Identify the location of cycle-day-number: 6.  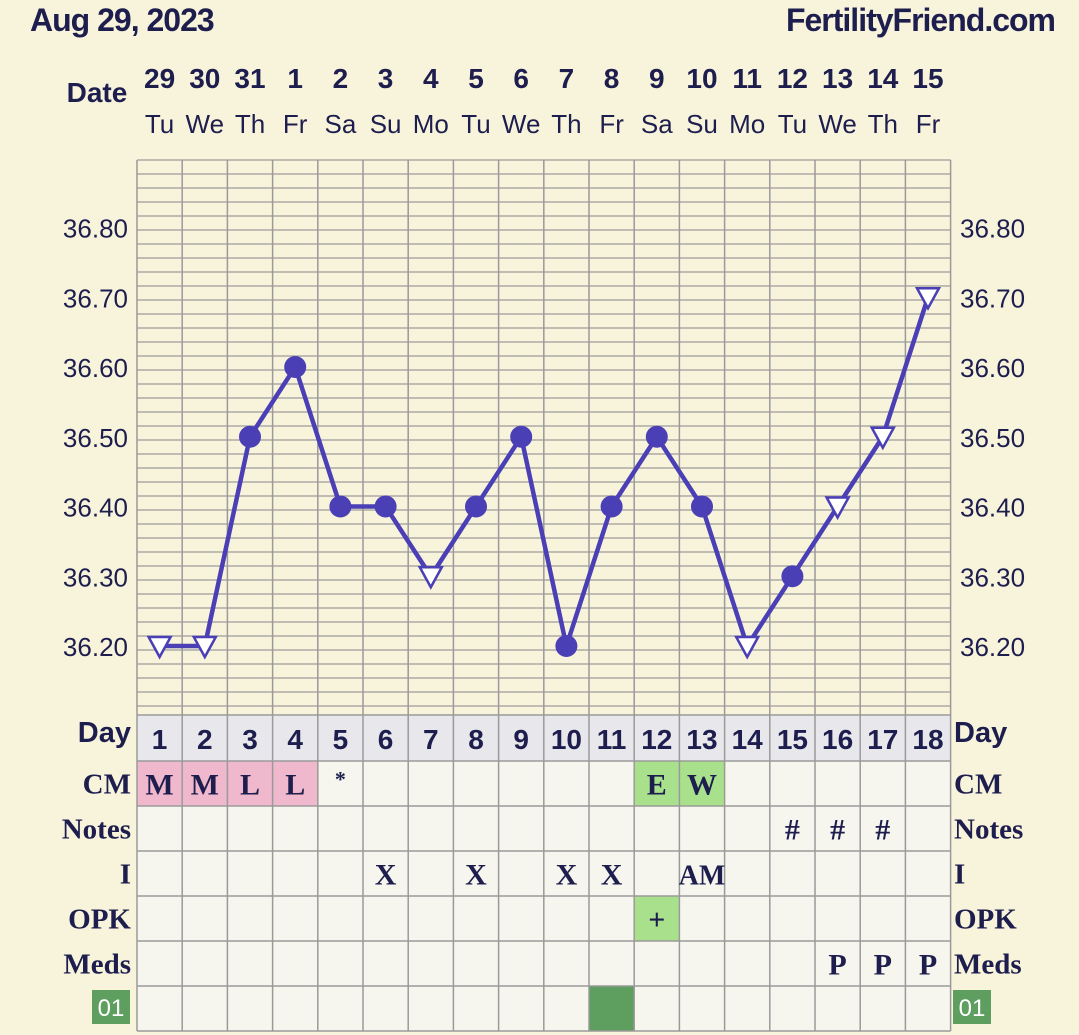
(386, 739).